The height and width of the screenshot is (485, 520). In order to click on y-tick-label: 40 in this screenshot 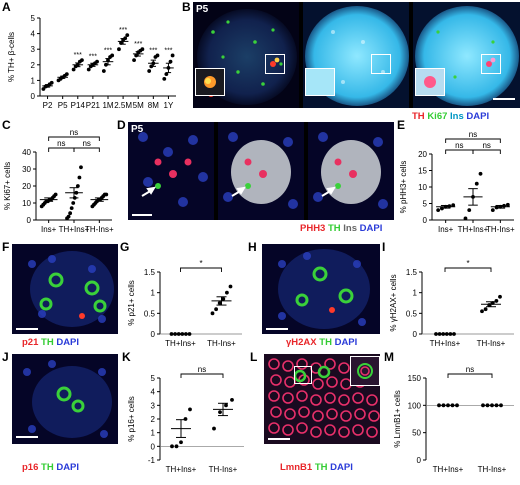, I will do `click(26, 152)`.